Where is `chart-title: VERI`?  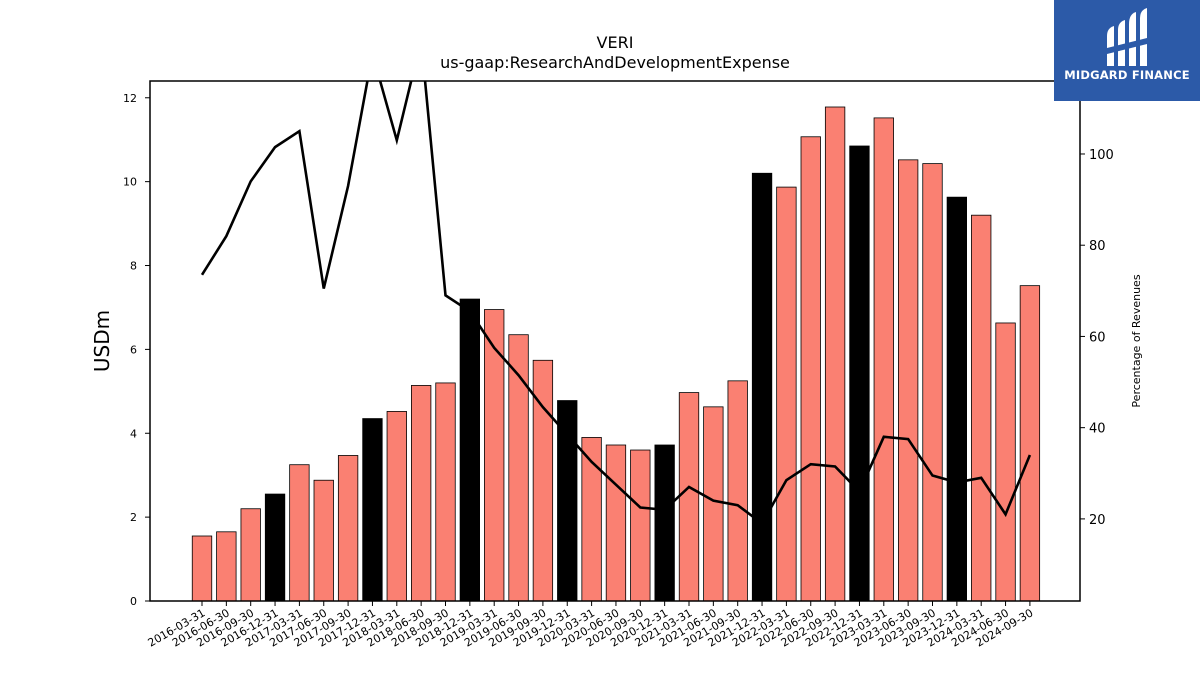
chart-title: VERI is located at coordinates (615, 42).